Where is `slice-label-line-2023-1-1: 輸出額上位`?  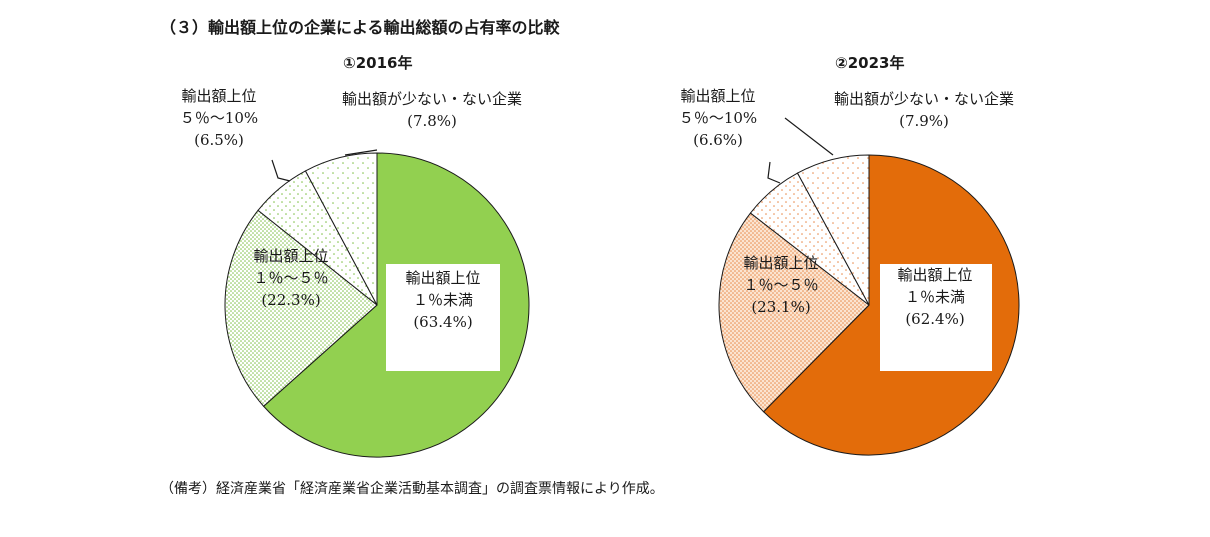 slice-label-line-2023-1-1: 輸出額上位 is located at coordinates (934, 275).